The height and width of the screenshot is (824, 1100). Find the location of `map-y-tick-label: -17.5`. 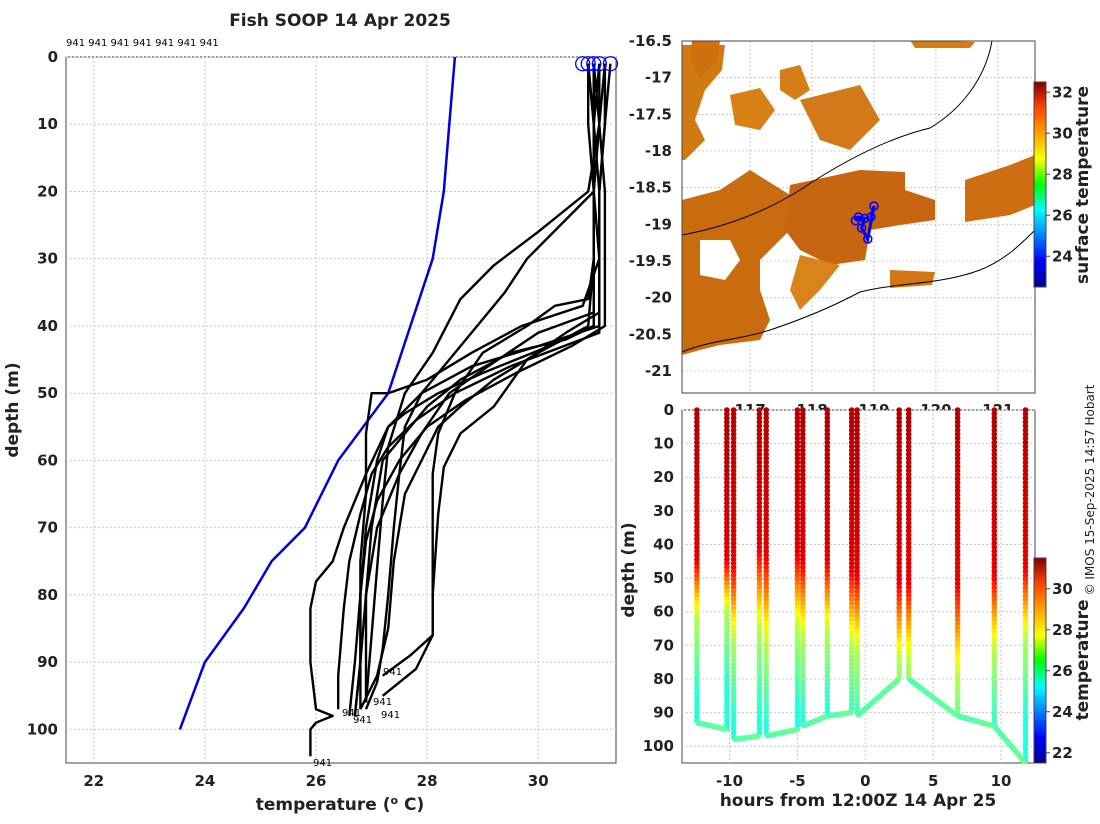

map-y-tick-label: -17.5 is located at coordinates (650, 114).